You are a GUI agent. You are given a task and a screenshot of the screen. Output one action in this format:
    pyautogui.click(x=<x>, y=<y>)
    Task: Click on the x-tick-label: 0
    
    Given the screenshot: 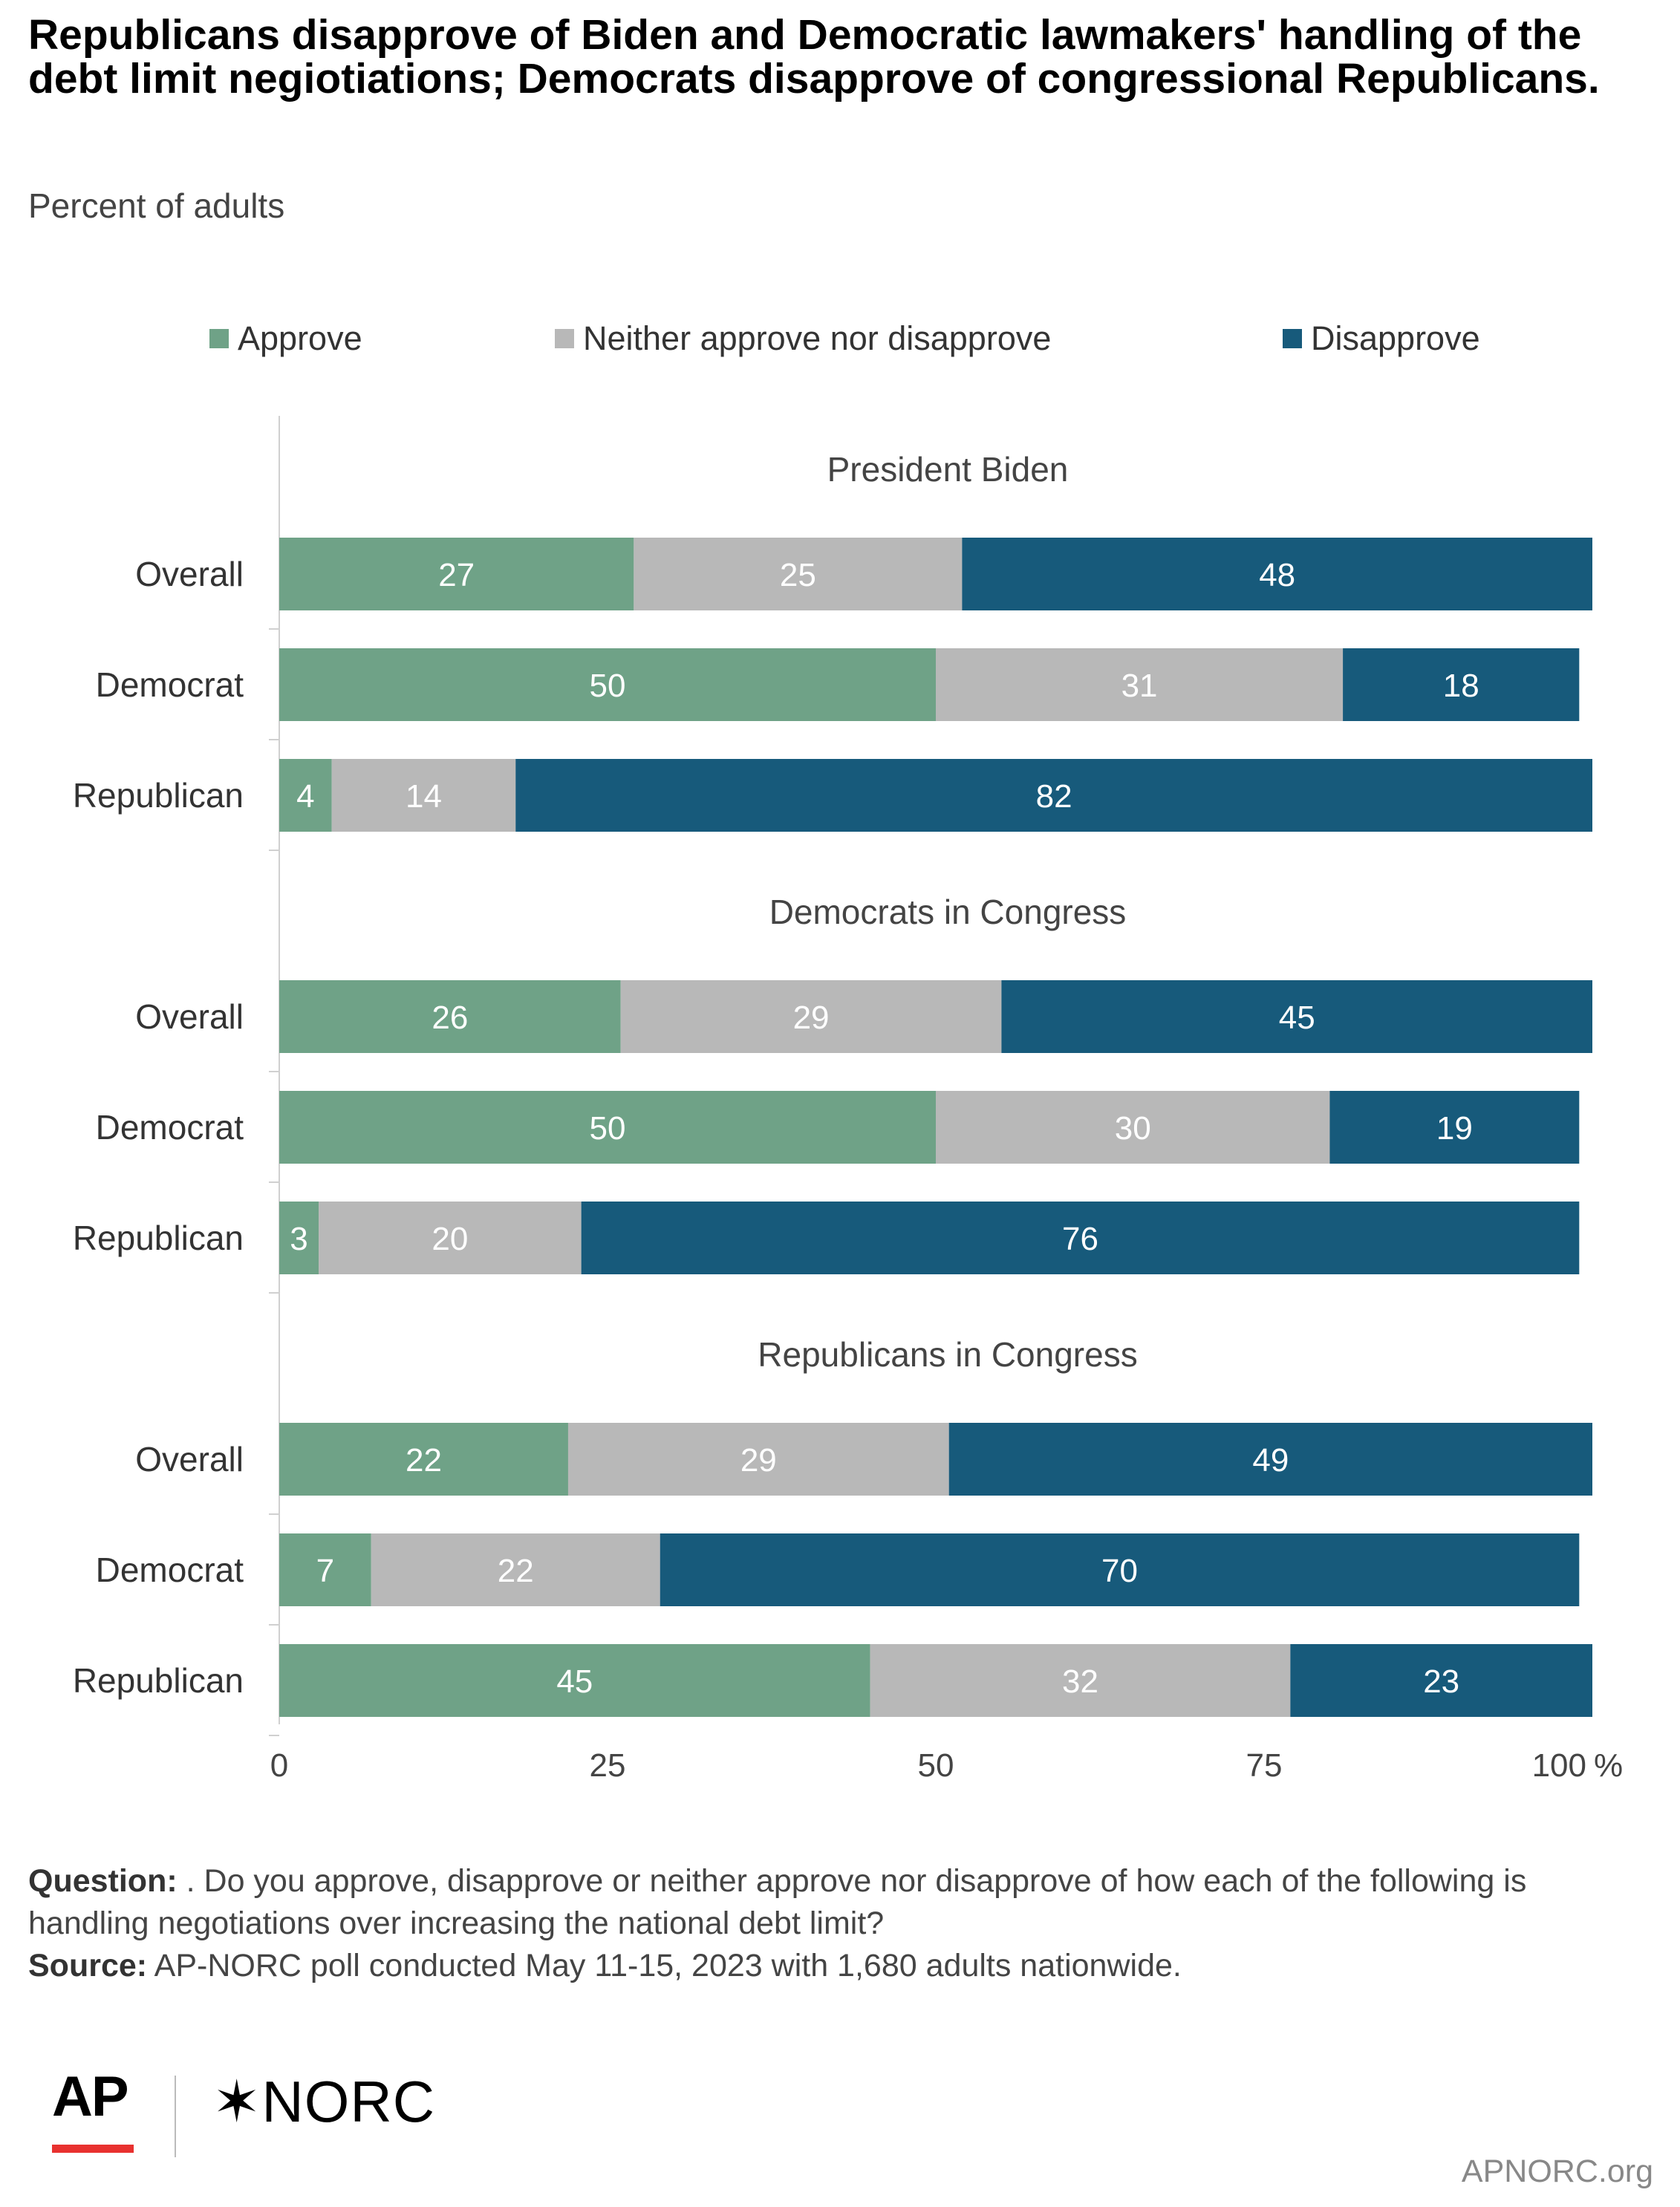 What is the action you would take?
    pyautogui.click(x=279, y=1765)
    